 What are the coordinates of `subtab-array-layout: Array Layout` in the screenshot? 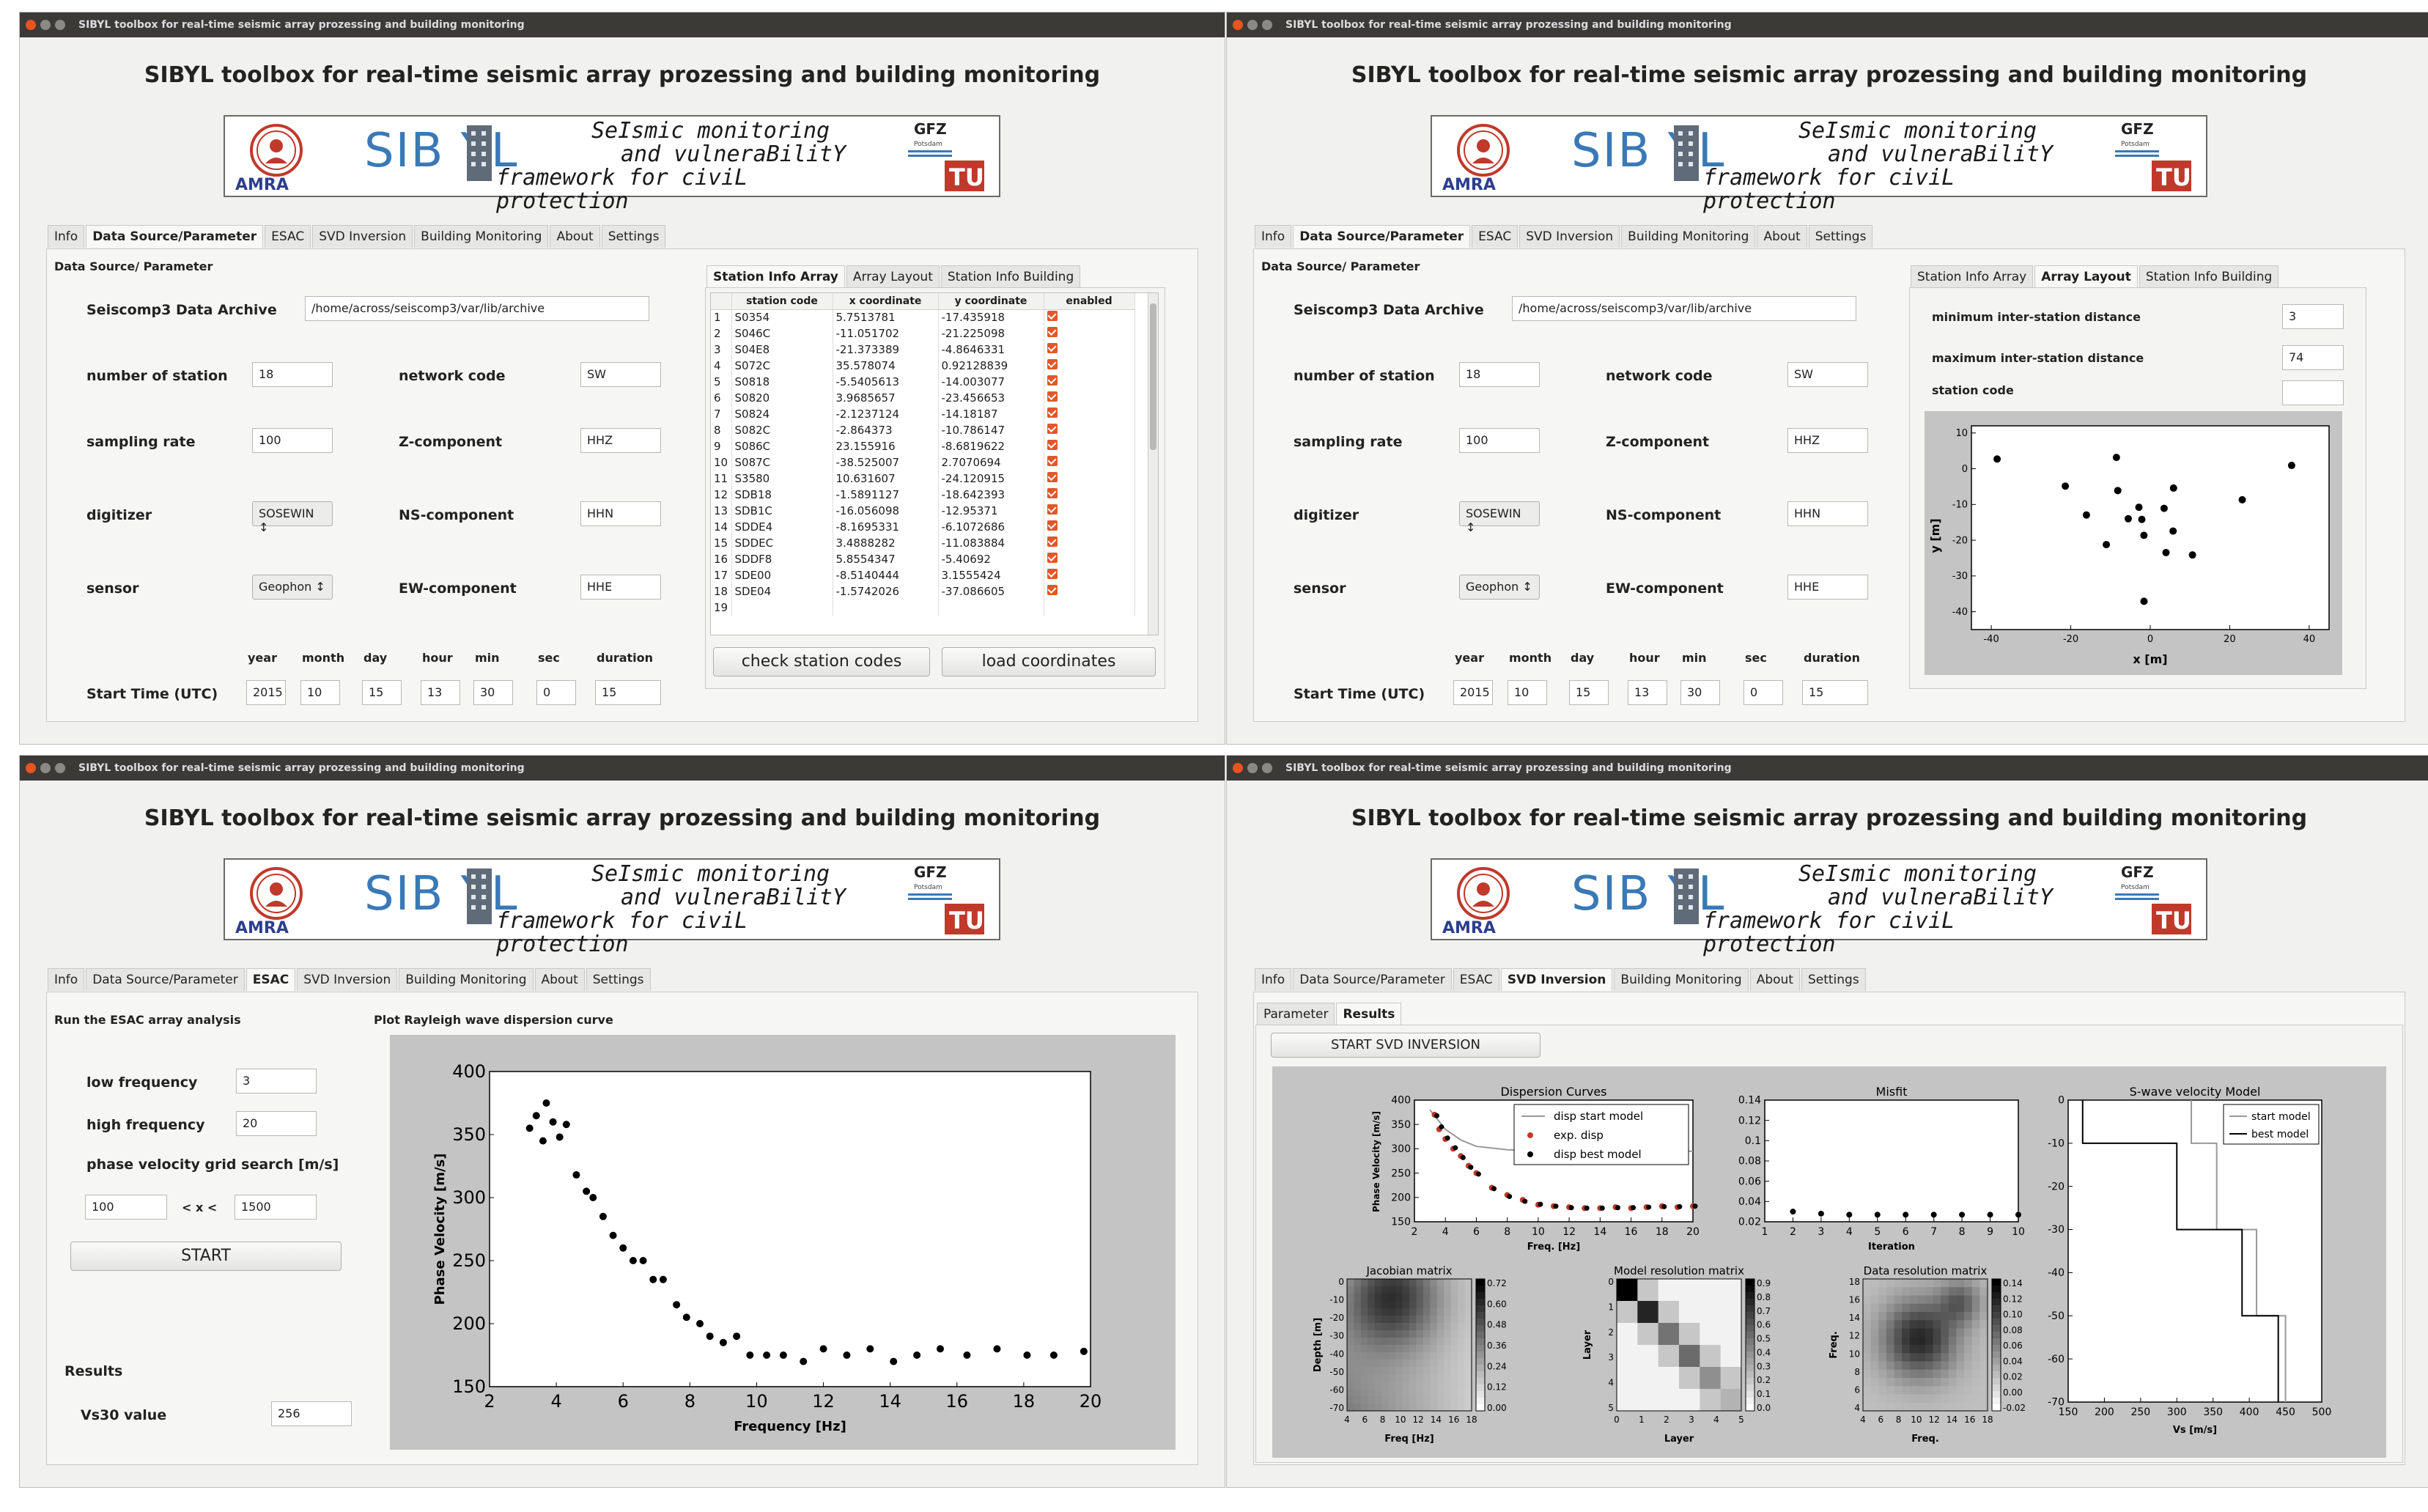 It's located at (2086, 276).